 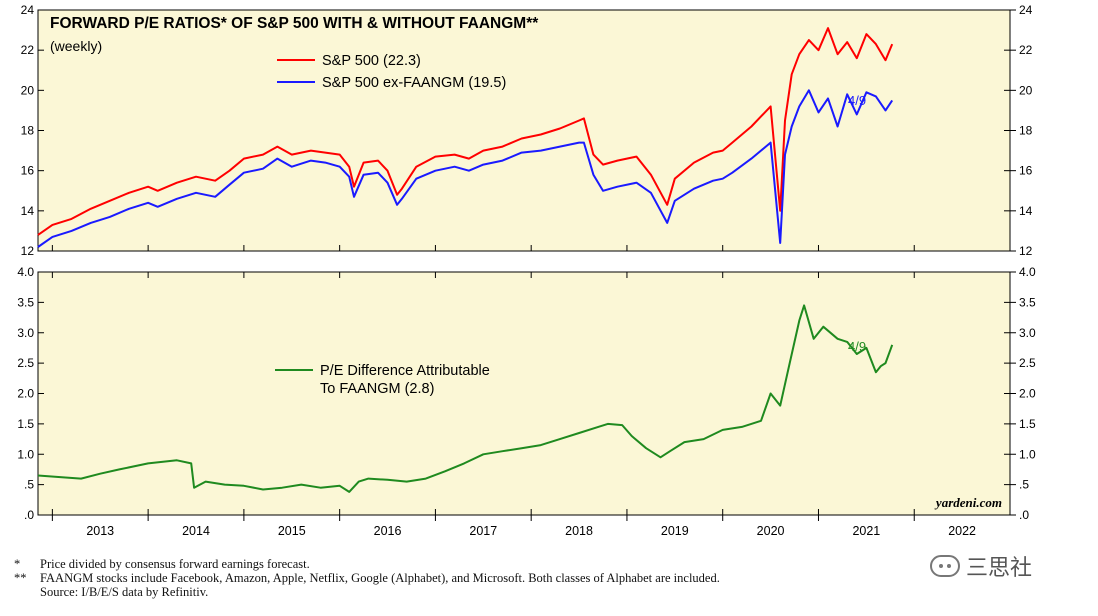 What do you see at coordinates (100, 531) in the screenshot?
I see `x-tick-label: 2013` at bounding box center [100, 531].